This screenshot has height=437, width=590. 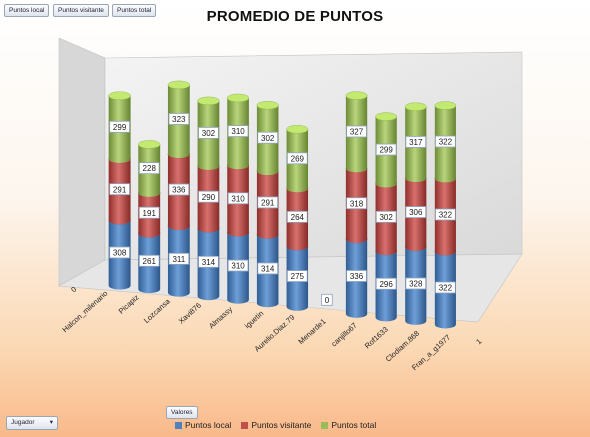 I want to click on data-label-visitante-aurelio-diaz-79: 264, so click(x=298, y=217).